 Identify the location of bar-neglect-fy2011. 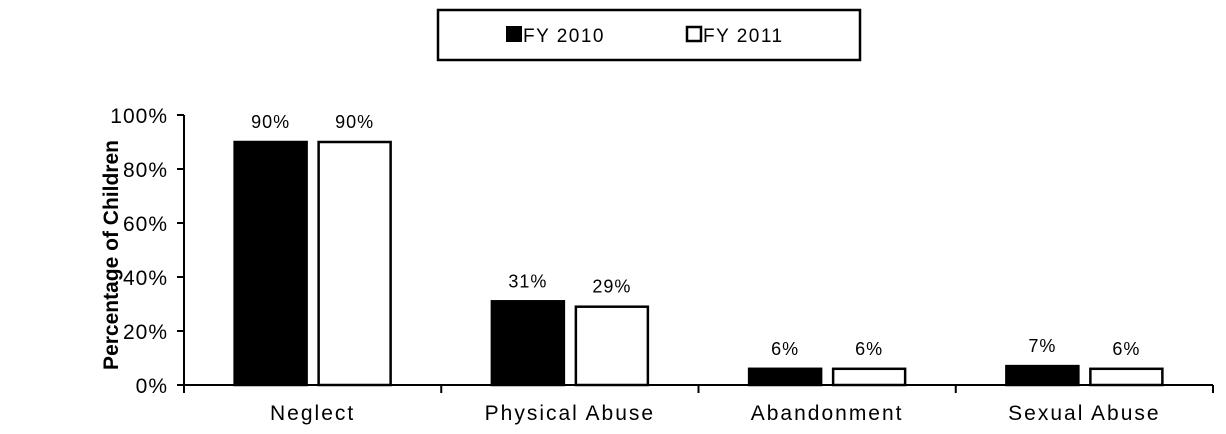
(354, 263).